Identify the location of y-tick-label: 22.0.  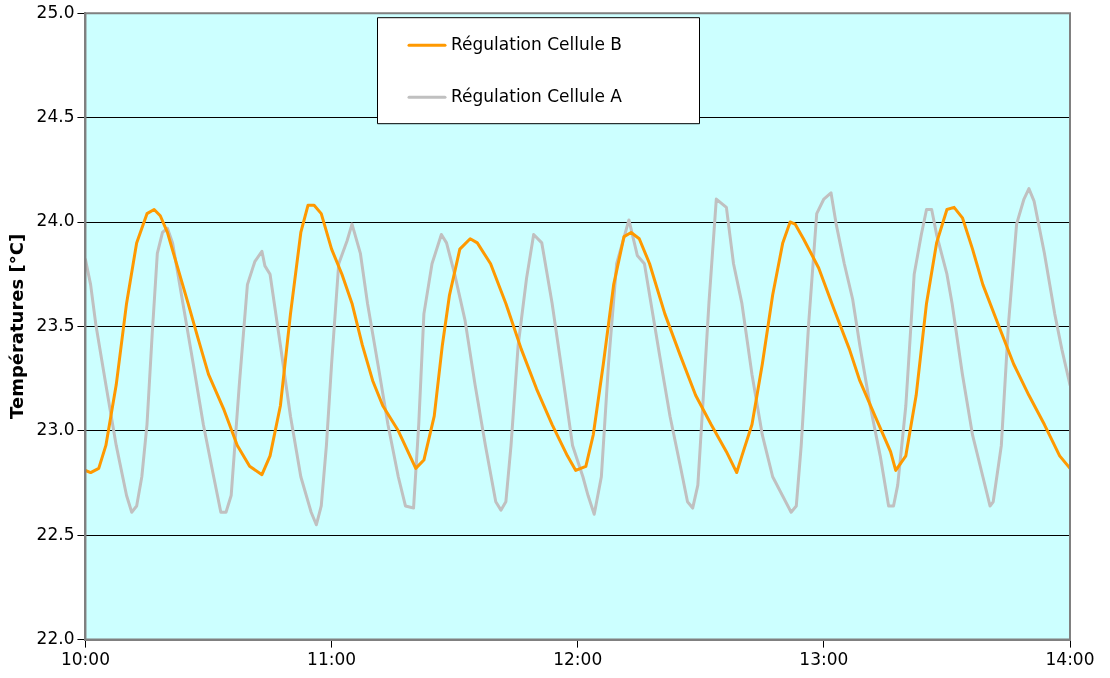
(55, 638).